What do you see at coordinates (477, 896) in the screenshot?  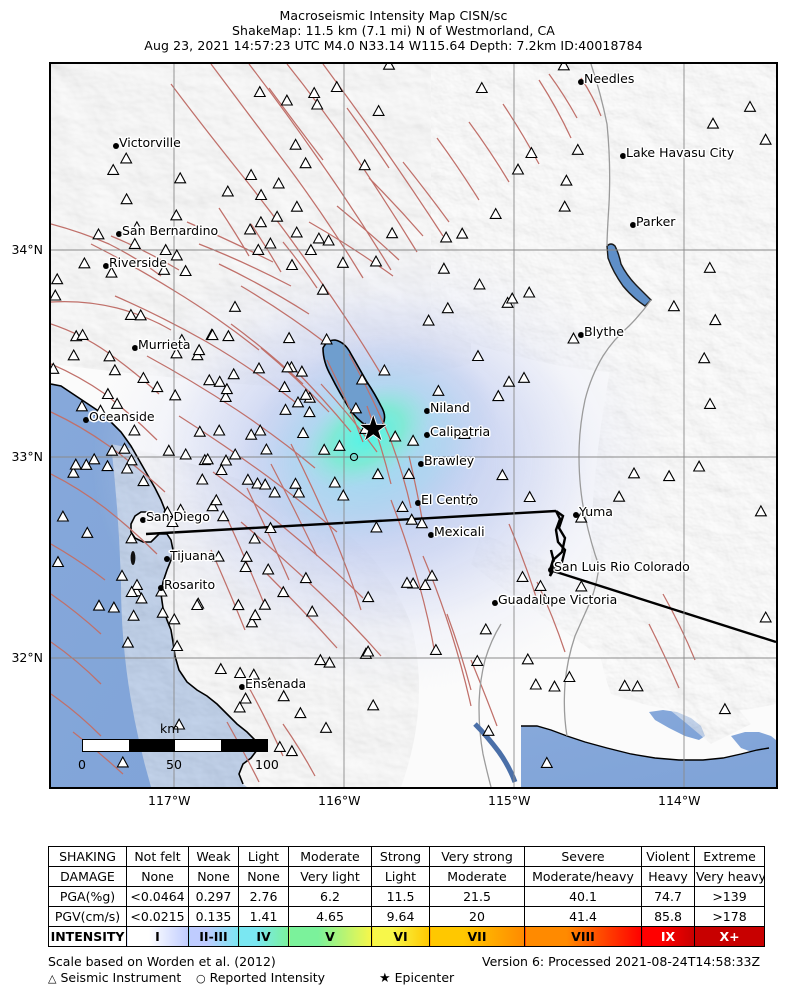 I see `legend-cell: 21.5` at bounding box center [477, 896].